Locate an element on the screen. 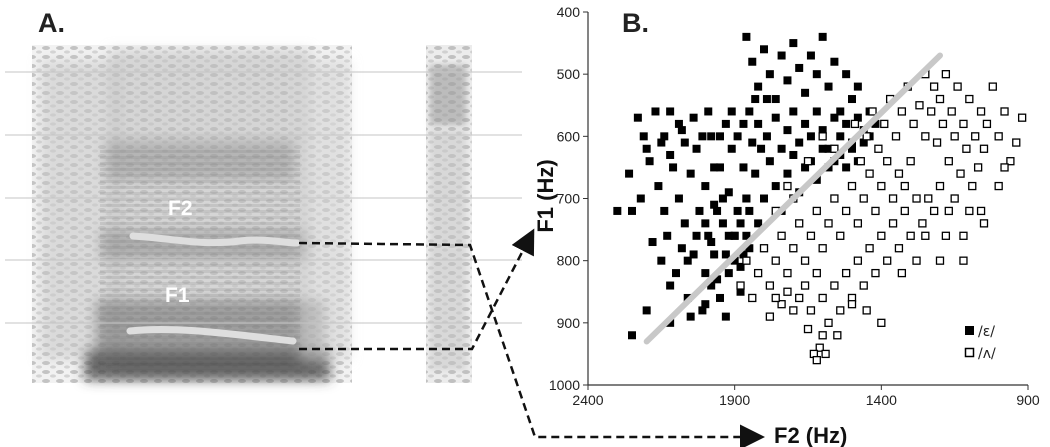 Image resolution: width=1050 pixels, height=447 pixels. f1-arrow is located at coordinates (417, 289).